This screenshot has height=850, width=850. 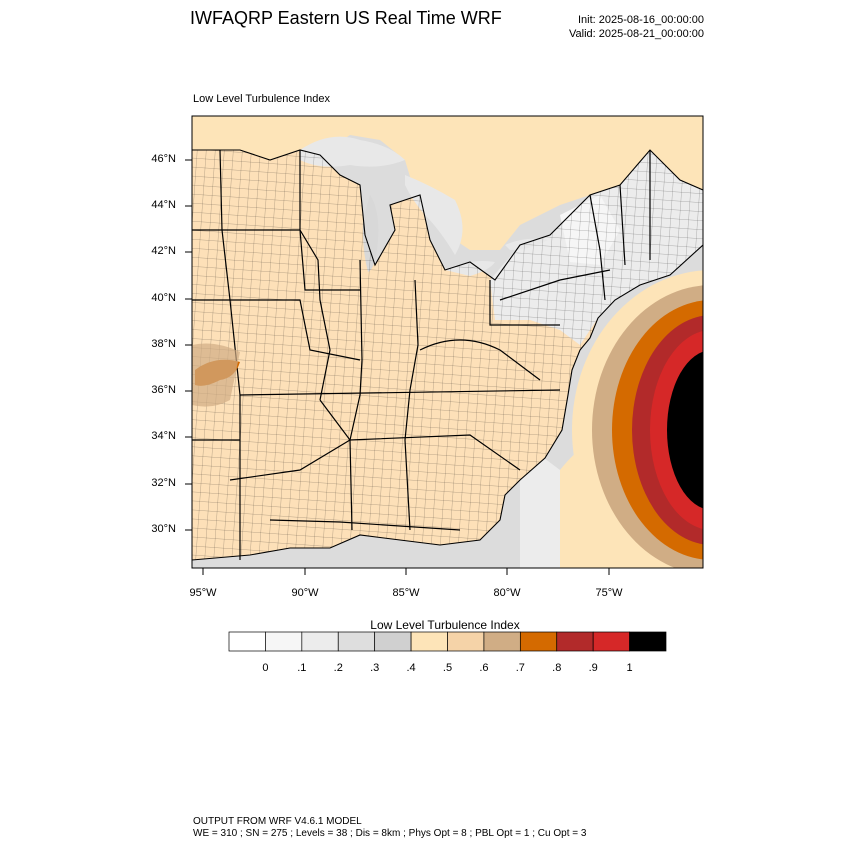 What do you see at coordinates (411, 668) in the screenshot?
I see `colorbar-tick-label: .4` at bounding box center [411, 668].